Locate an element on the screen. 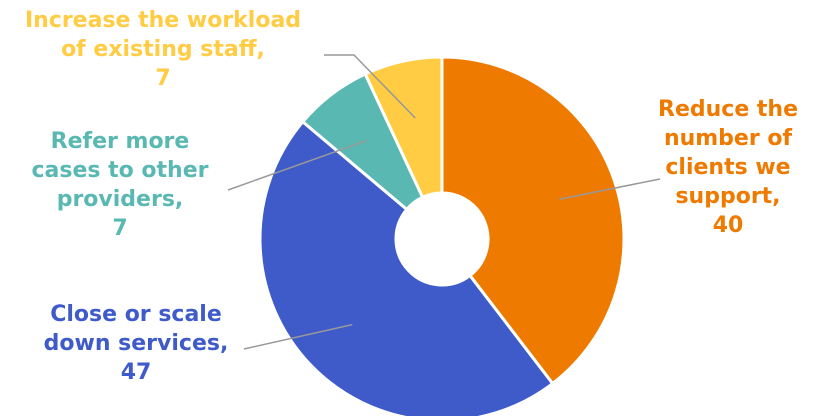 The height and width of the screenshot is (416, 836). slice-label-line: Close or scale is located at coordinates (136, 314).